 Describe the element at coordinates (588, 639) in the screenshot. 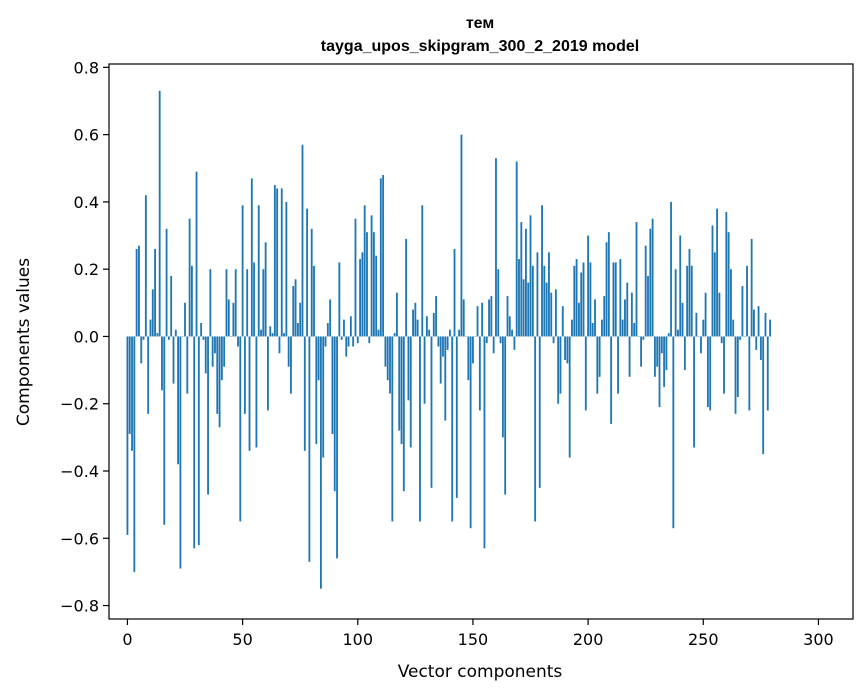

I see `x-tick-label: 200` at that location.